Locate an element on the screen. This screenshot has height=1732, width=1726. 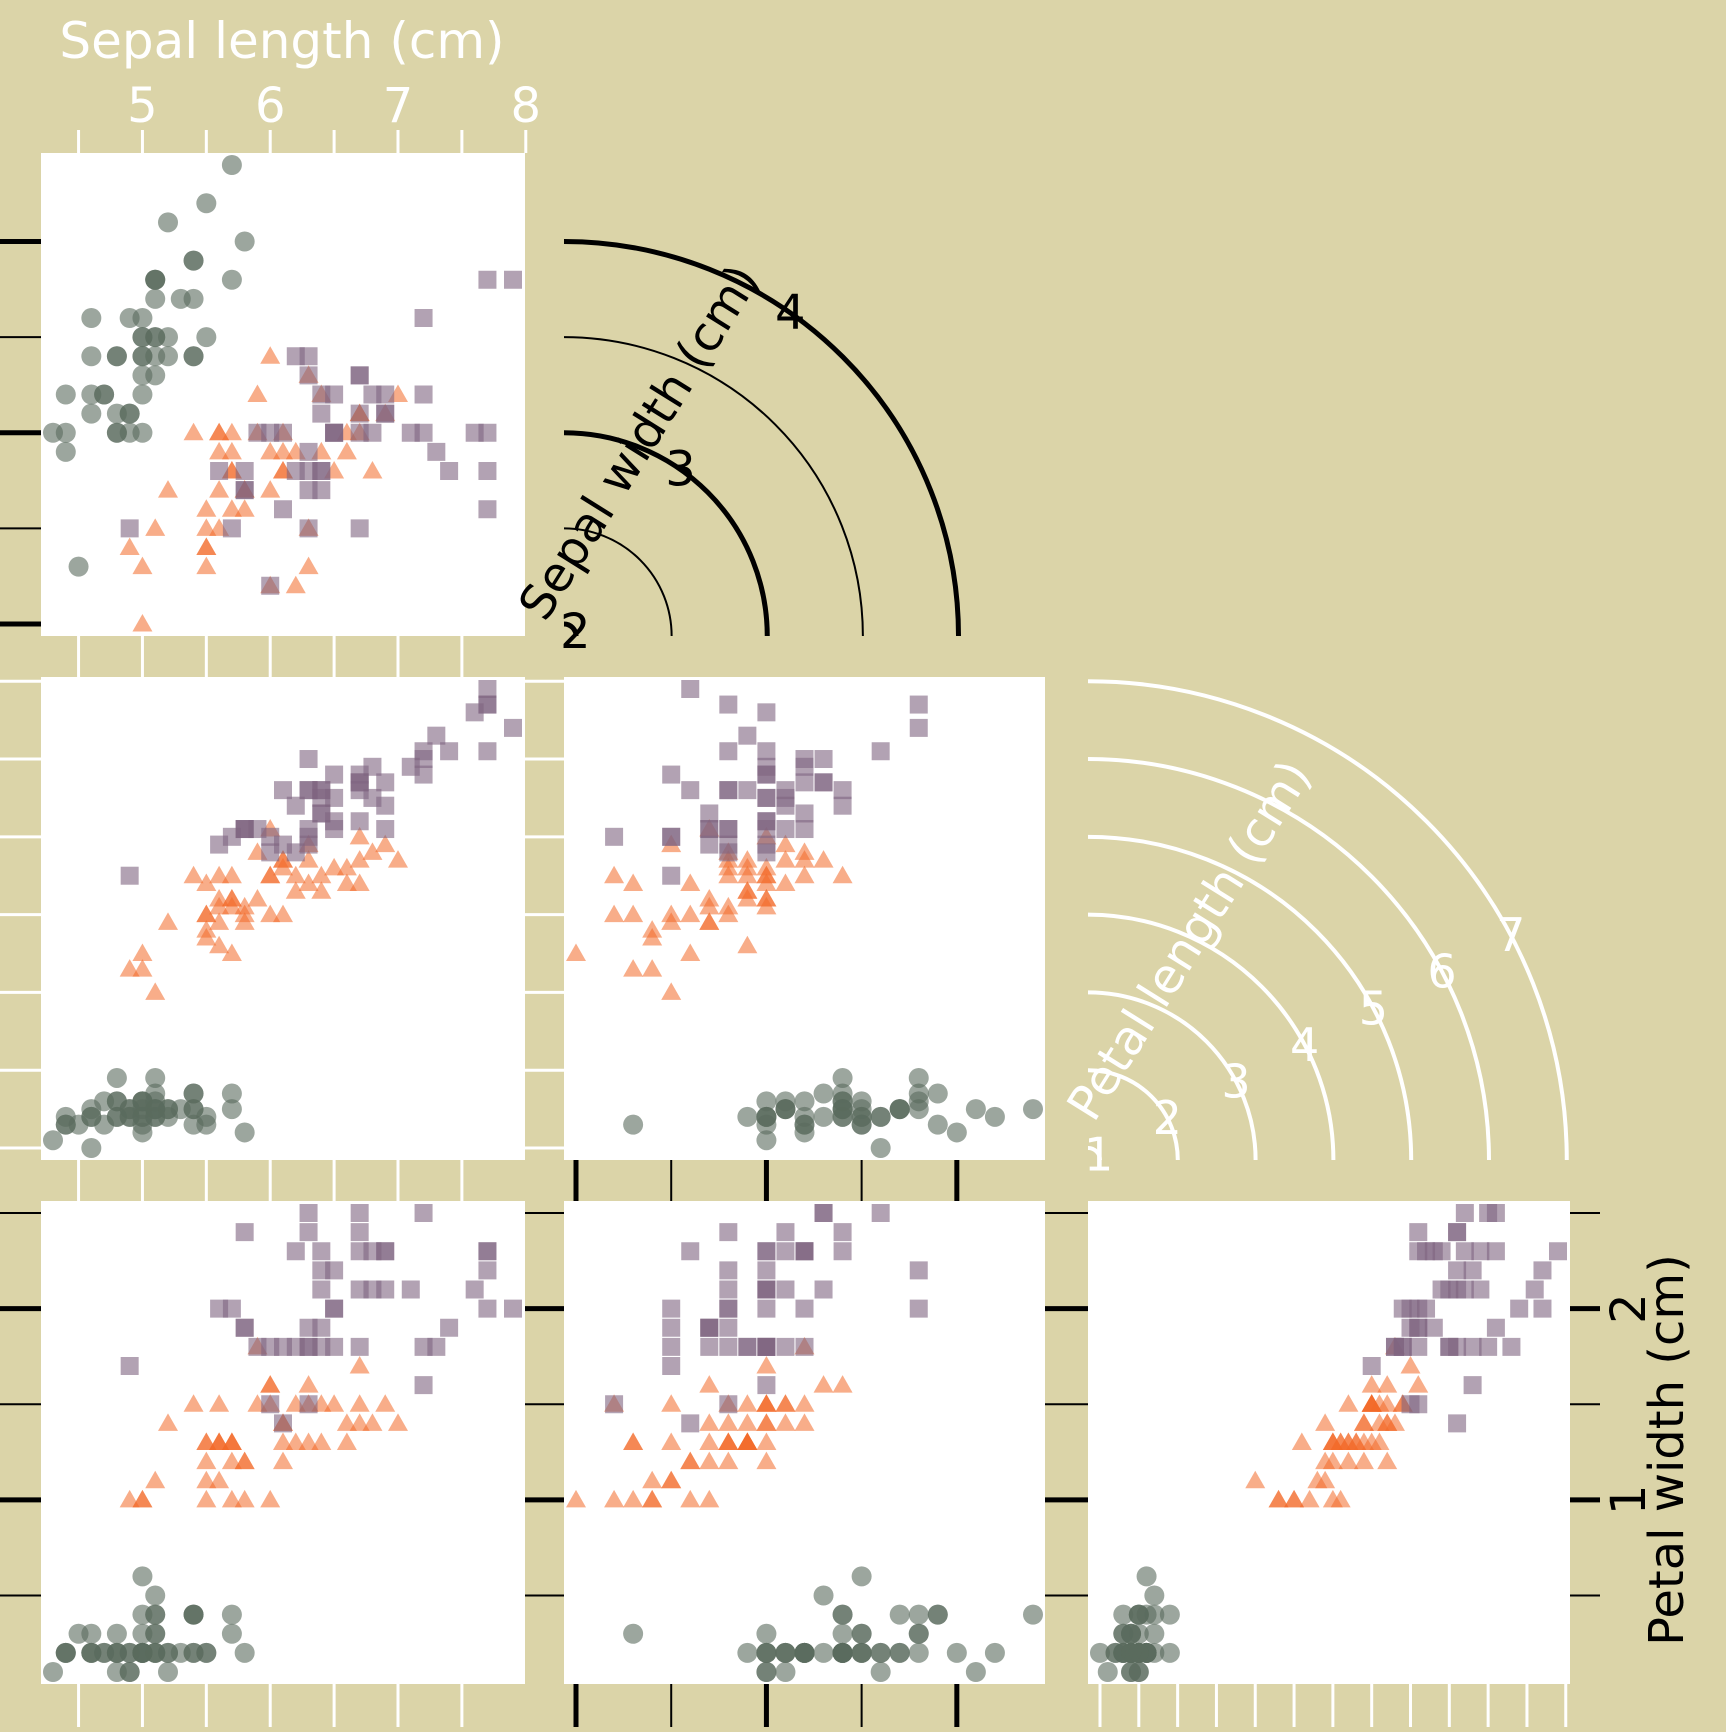
tick-label-pl-2: 2 is located at coordinates (1167, 1118).